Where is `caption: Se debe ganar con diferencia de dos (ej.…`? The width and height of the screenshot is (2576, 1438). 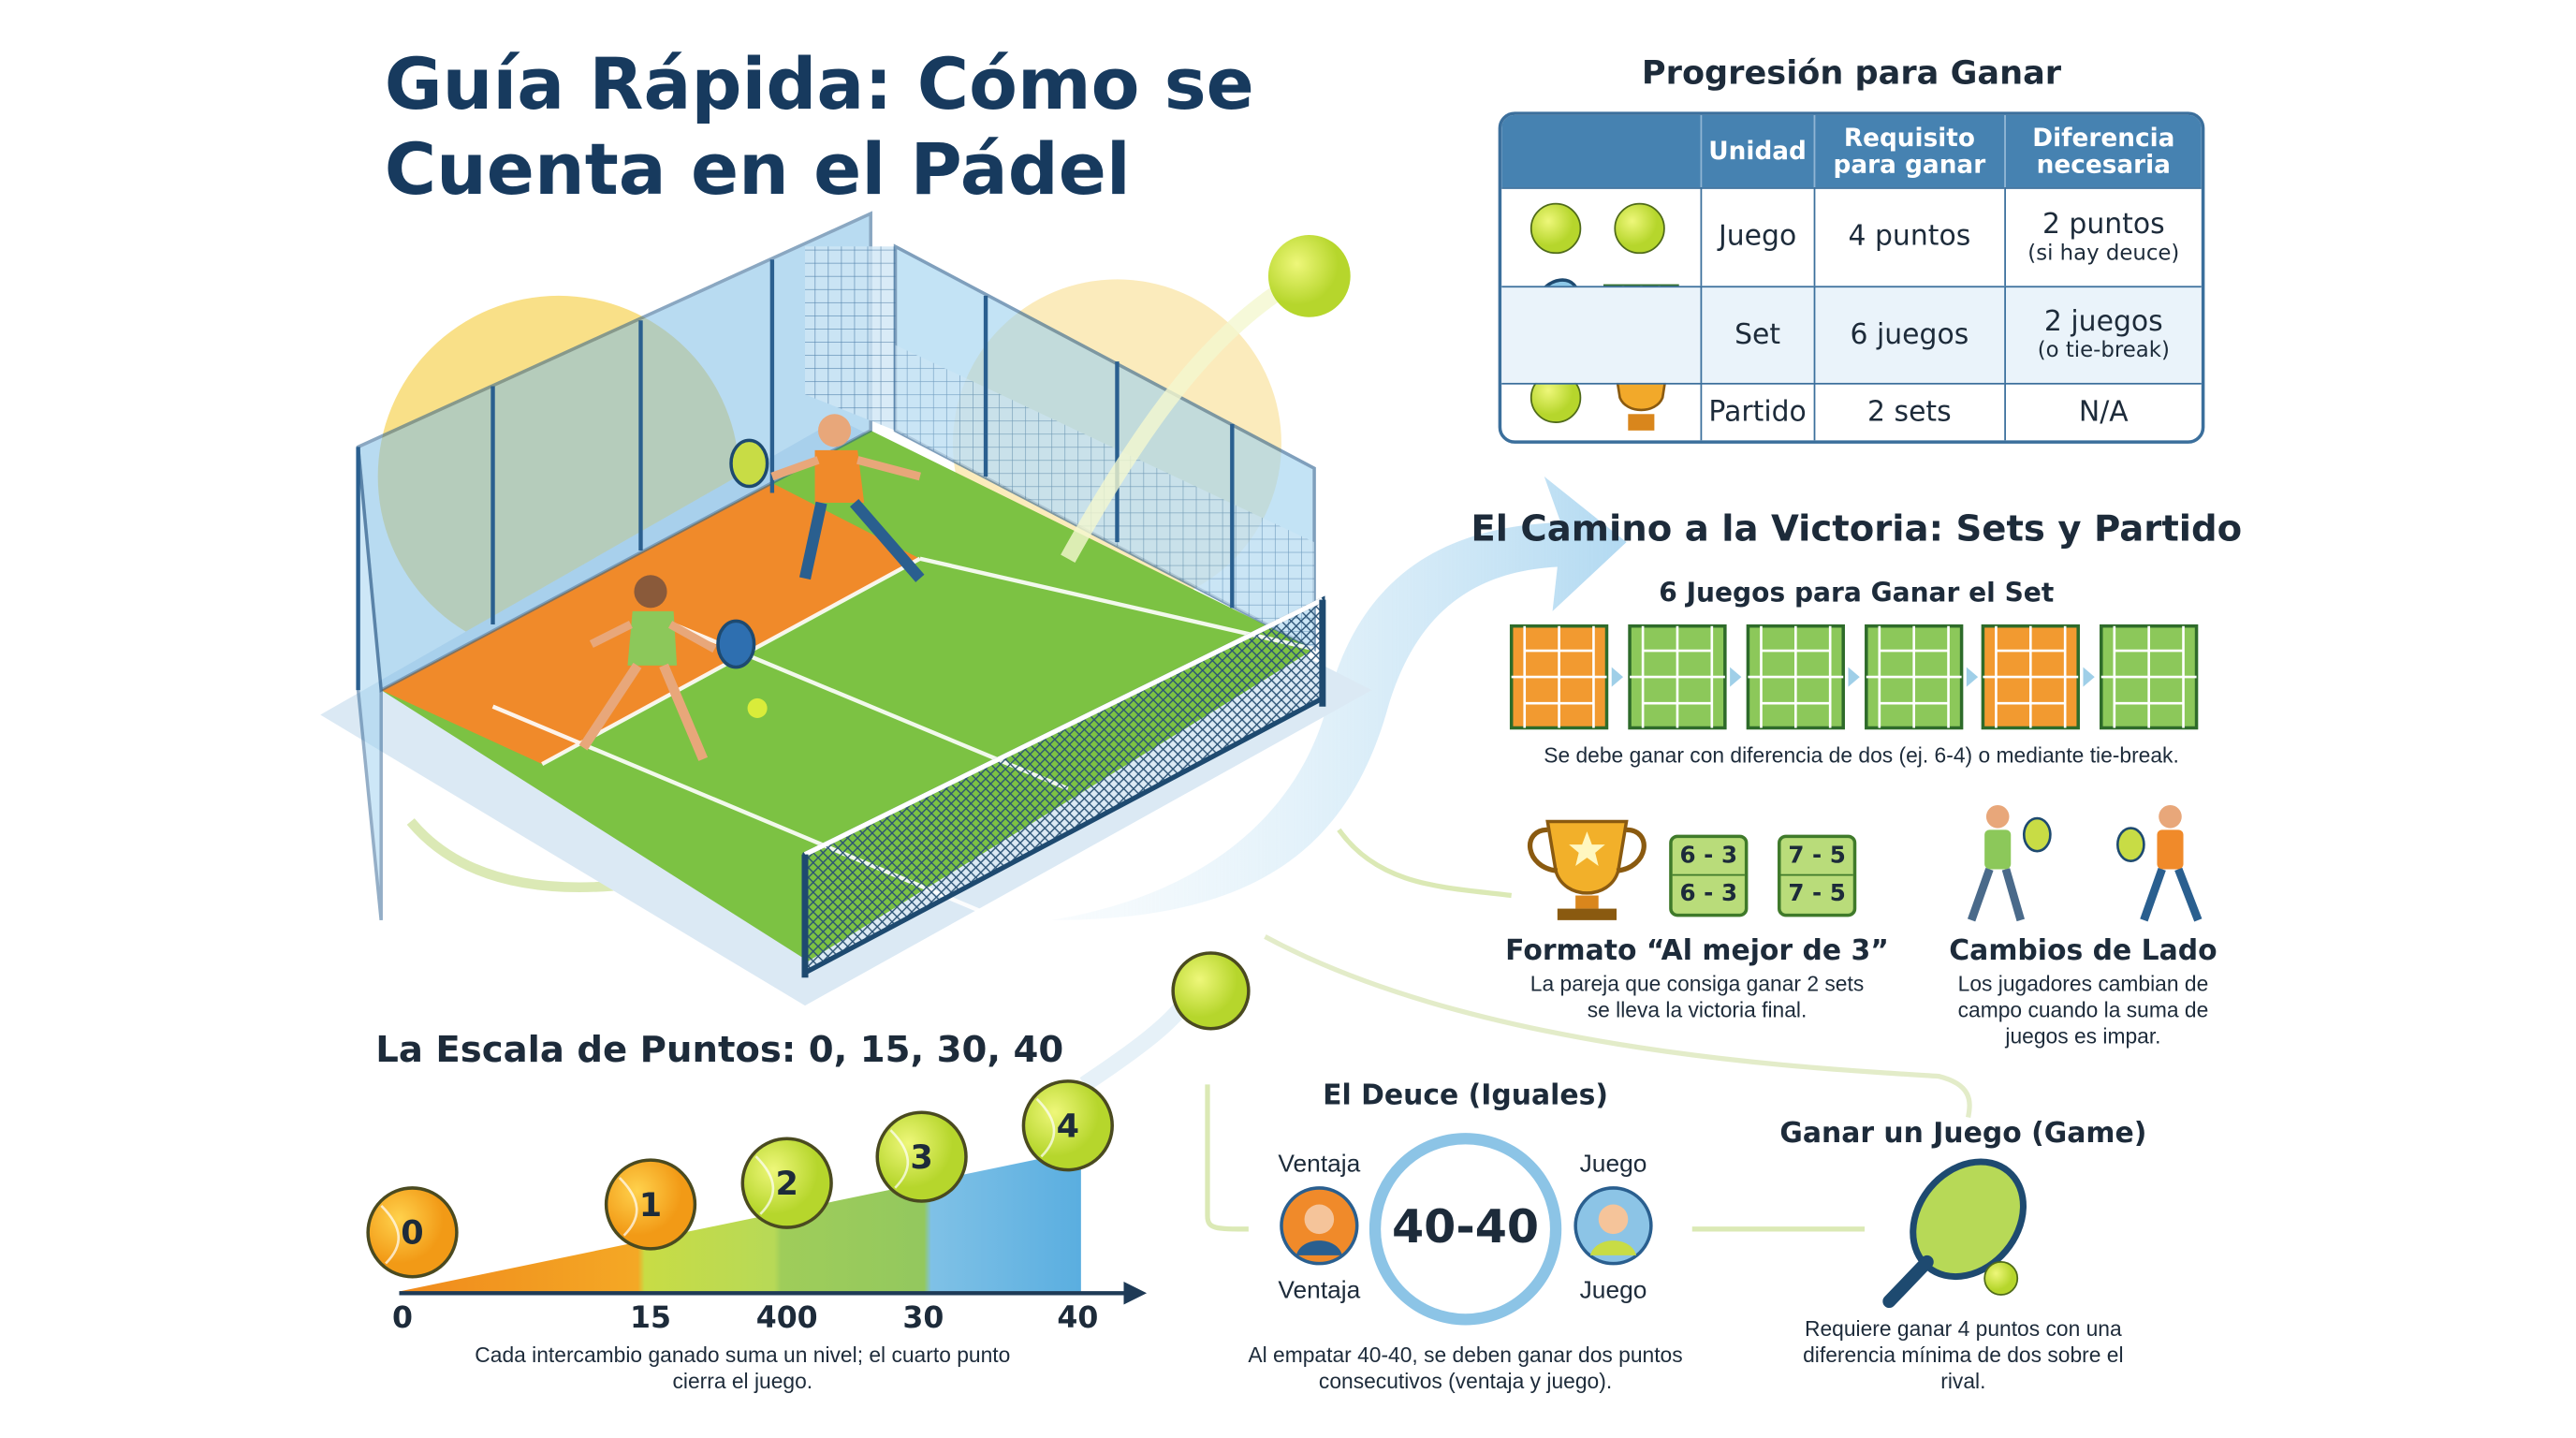
caption: Se debe ganar con diferencia de dos (ej.… is located at coordinates (1861, 755).